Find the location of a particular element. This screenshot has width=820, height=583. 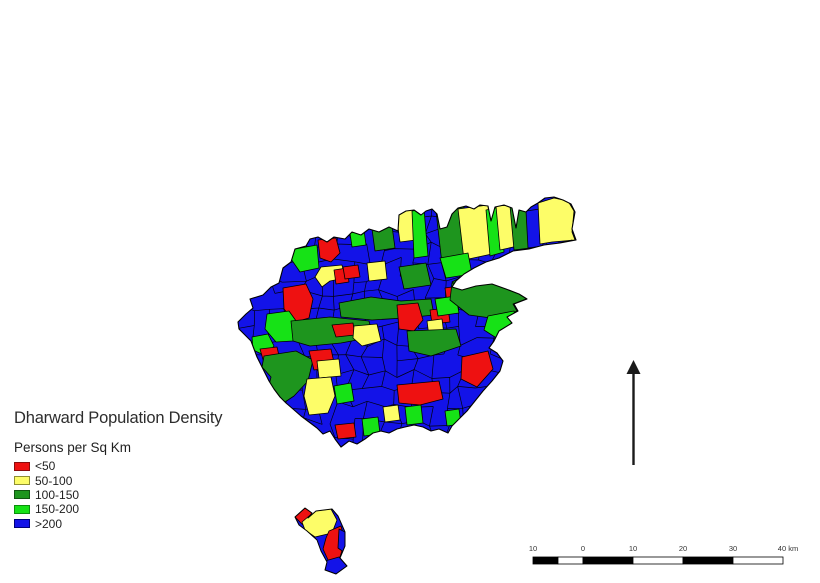

scale-bar-label: 30 is located at coordinates (733, 548).